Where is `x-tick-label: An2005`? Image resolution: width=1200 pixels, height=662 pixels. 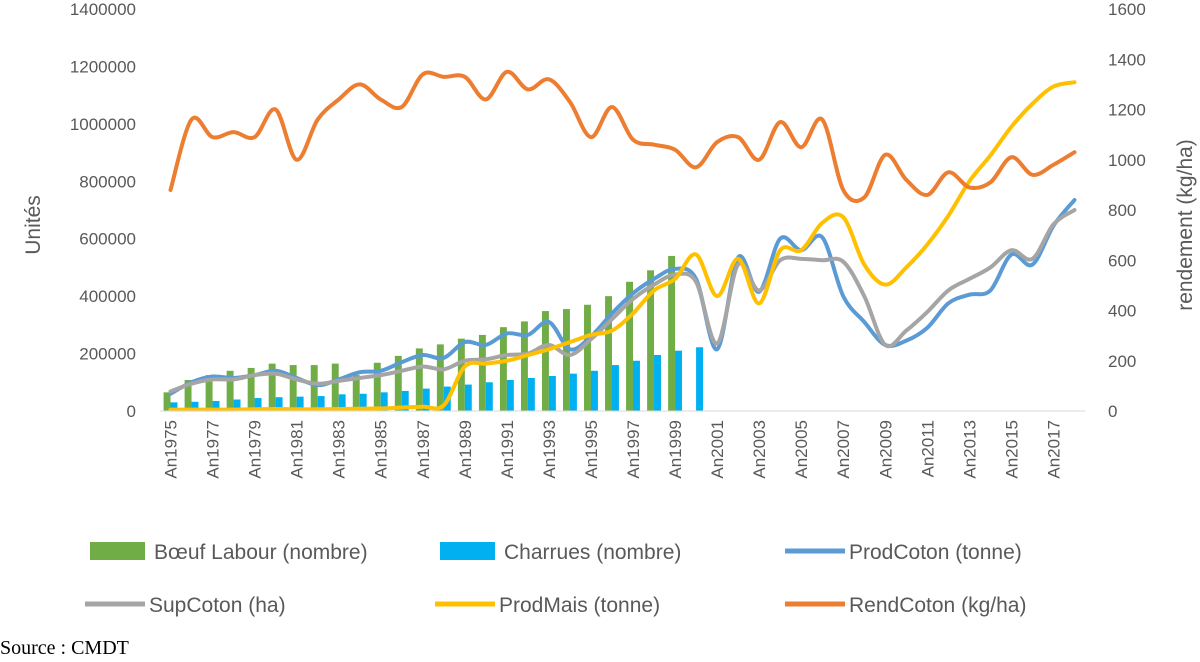
x-tick-label: An2005 is located at coordinates (801, 449).